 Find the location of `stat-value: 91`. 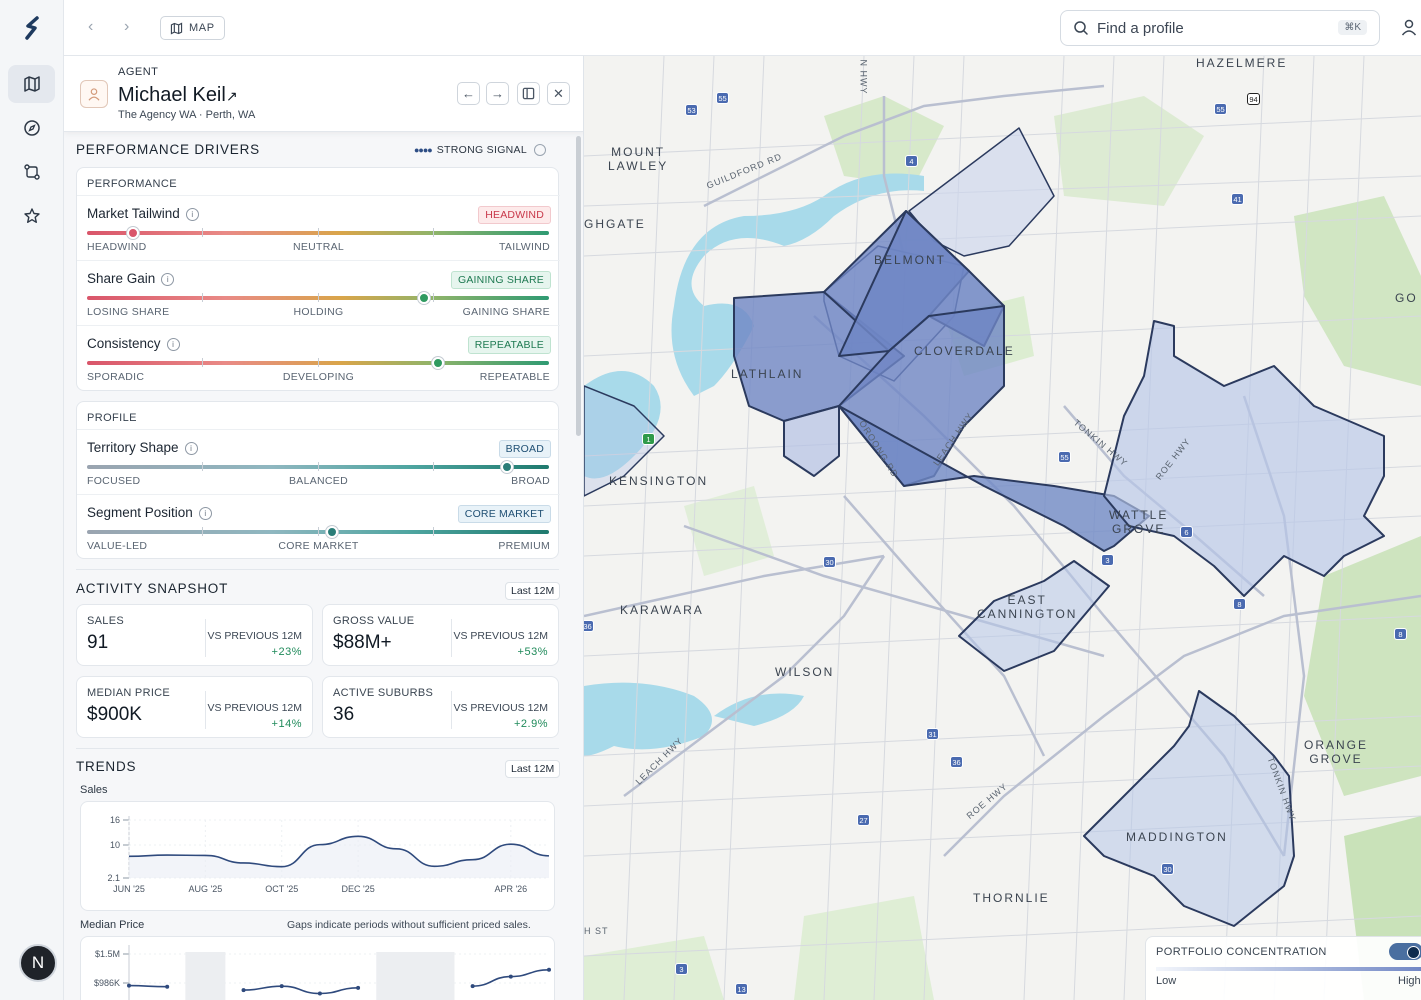

stat-value: 91 is located at coordinates (98, 642).